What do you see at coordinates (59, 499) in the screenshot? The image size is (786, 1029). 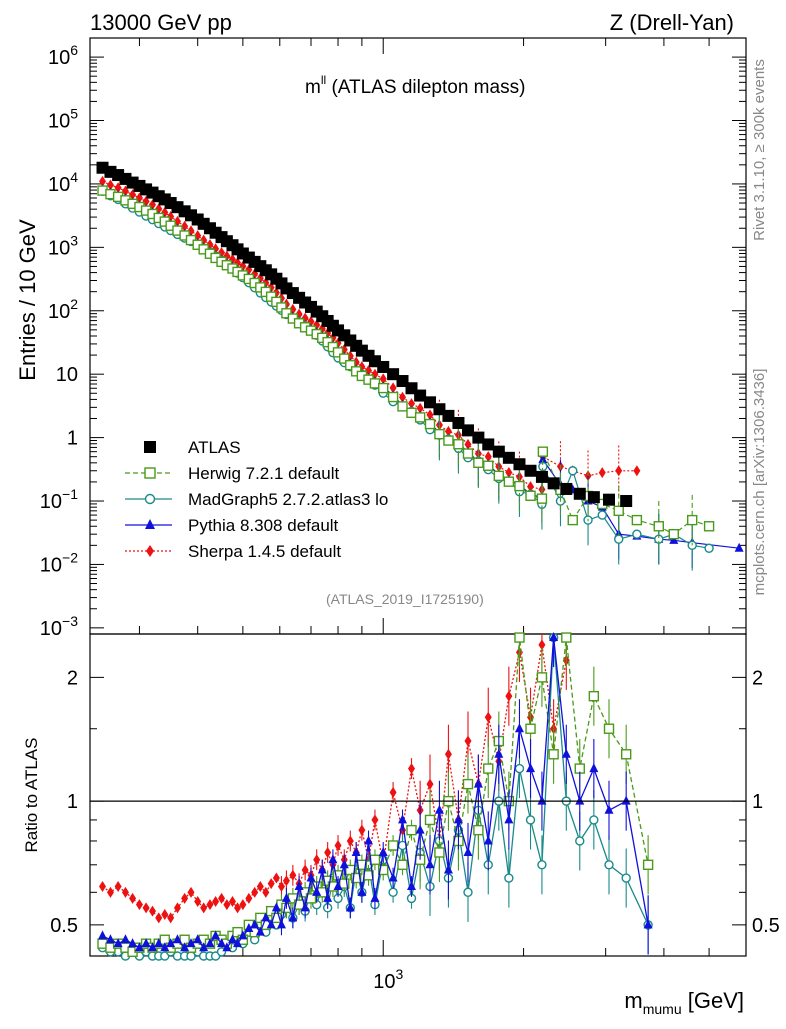 I see `y-tick-label: 10⁻¹` at bounding box center [59, 499].